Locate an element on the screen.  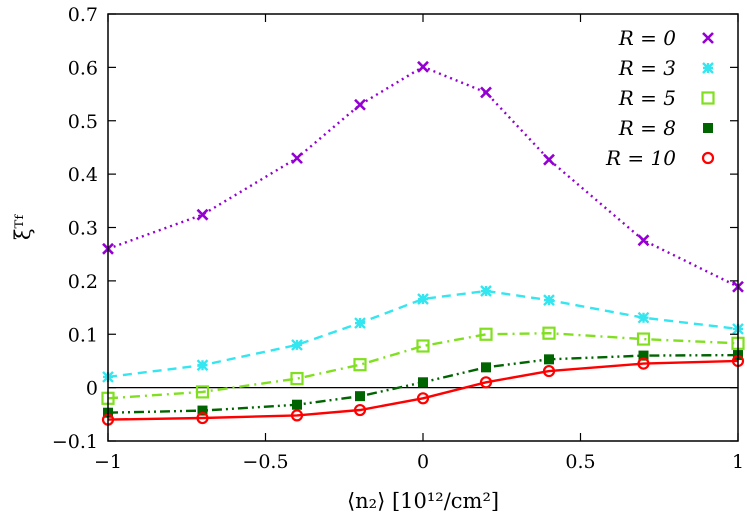
y-tick-label: 0.1 is located at coordinates (83, 335).